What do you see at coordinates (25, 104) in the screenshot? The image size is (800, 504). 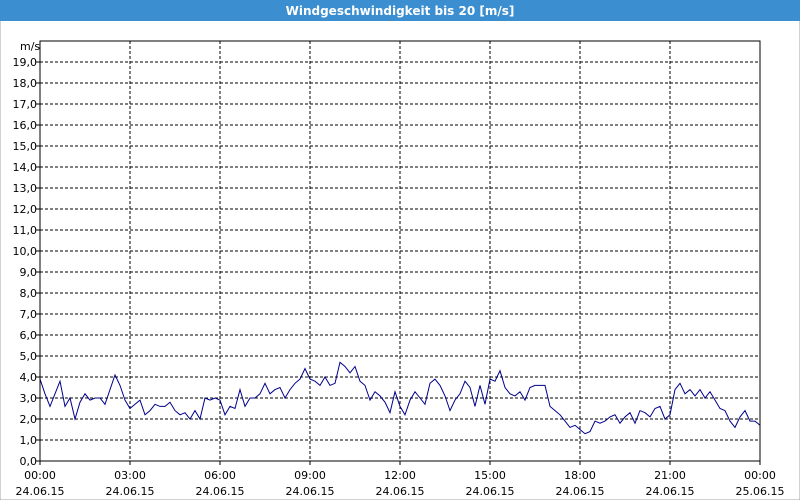 I see `y-tick-label: 17,0` at bounding box center [25, 104].